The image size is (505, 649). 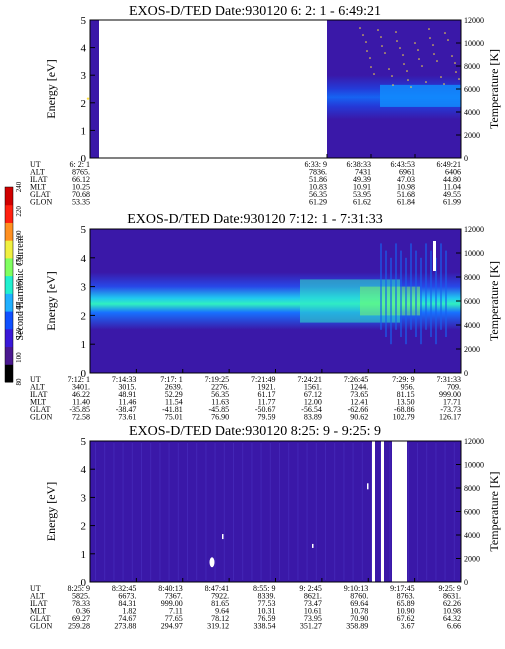 What do you see at coordinates (81, 187) in the screenshot?
I see `table-cell: 10.25` at bounding box center [81, 187].